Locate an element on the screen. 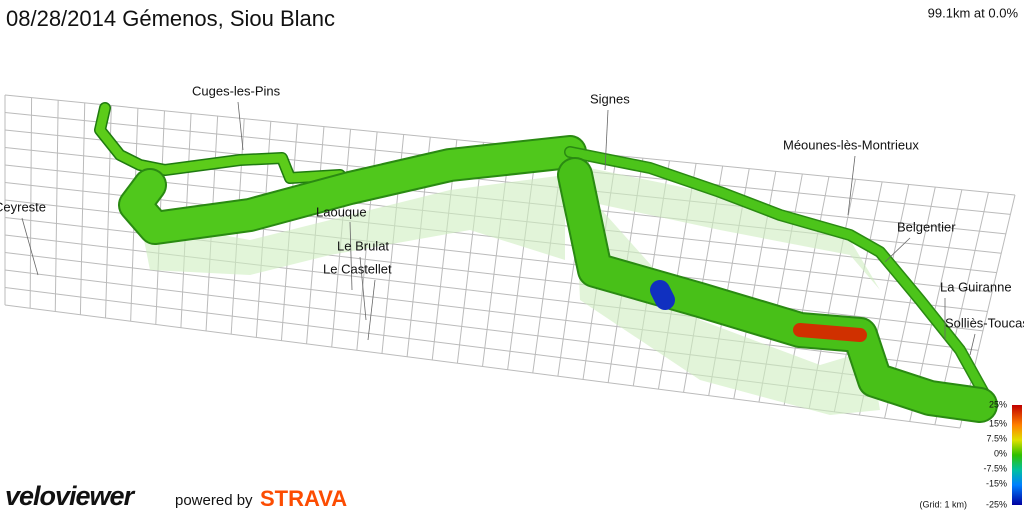  place-label: Signes is located at coordinates (610, 98).